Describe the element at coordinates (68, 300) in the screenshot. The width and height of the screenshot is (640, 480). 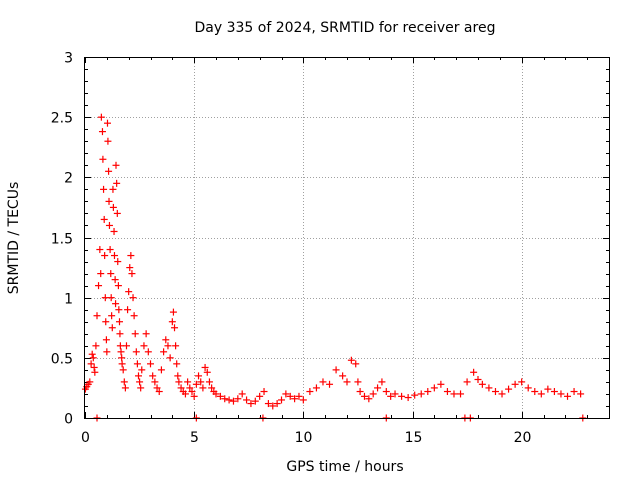
I see `y-tick-label: 1` at that location.